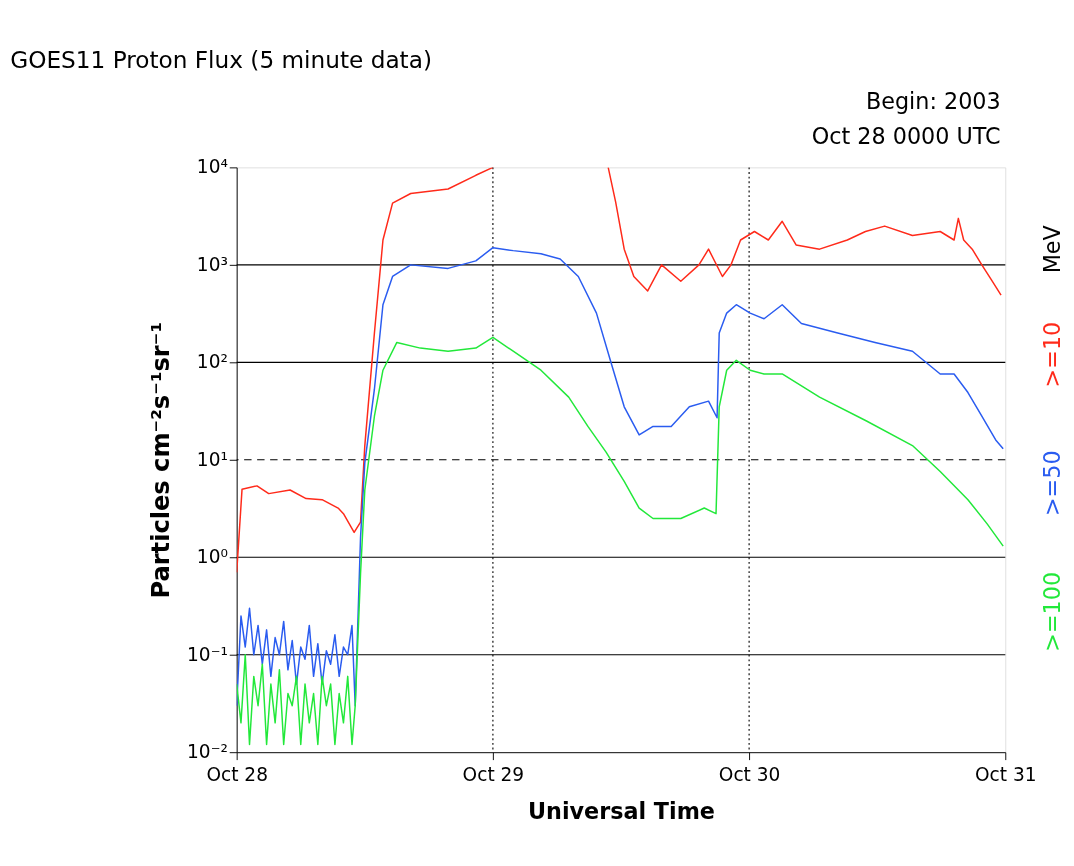  What do you see at coordinates (212, 557) in the screenshot?
I see `y-tick-label: 10⁰` at bounding box center [212, 557].